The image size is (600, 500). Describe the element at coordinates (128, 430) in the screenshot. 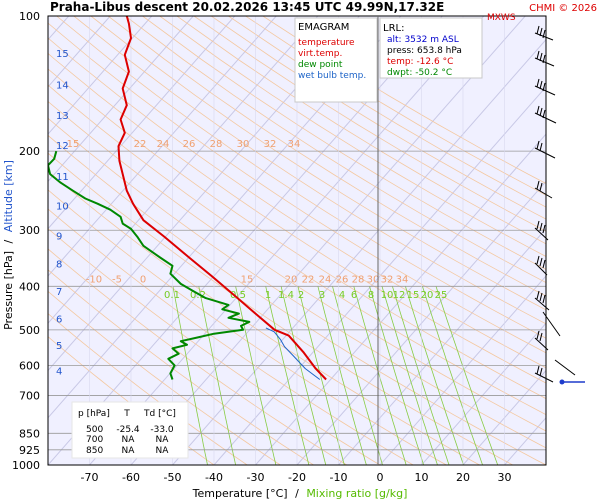

I see `table-cell: -25.4` at that location.